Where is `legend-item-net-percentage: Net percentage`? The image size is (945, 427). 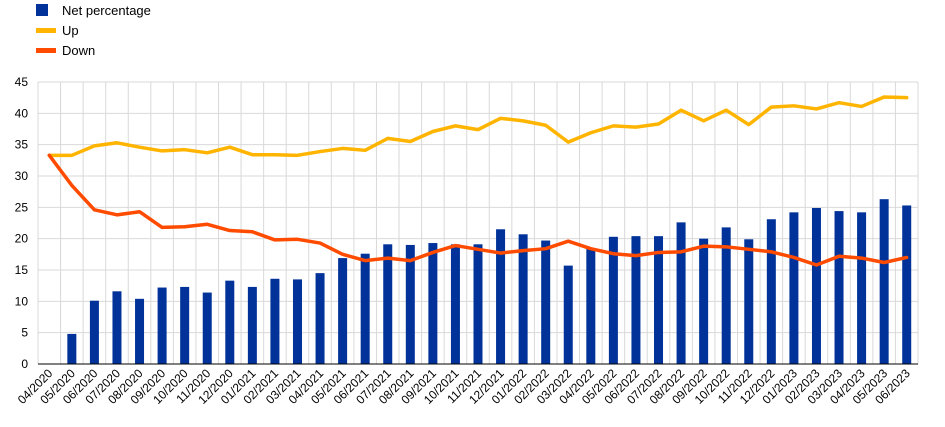 legend-item-net-percentage: Net percentage is located at coordinates (93, 10).